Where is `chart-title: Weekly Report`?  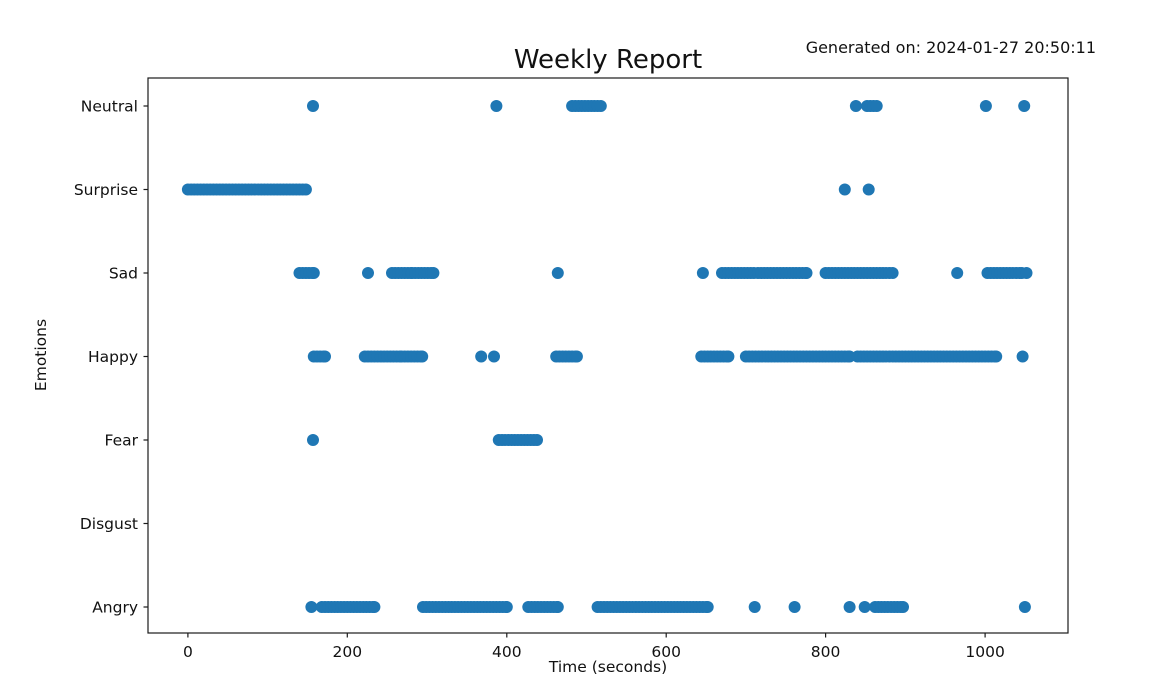 chart-title: Weekly Report is located at coordinates (608, 60).